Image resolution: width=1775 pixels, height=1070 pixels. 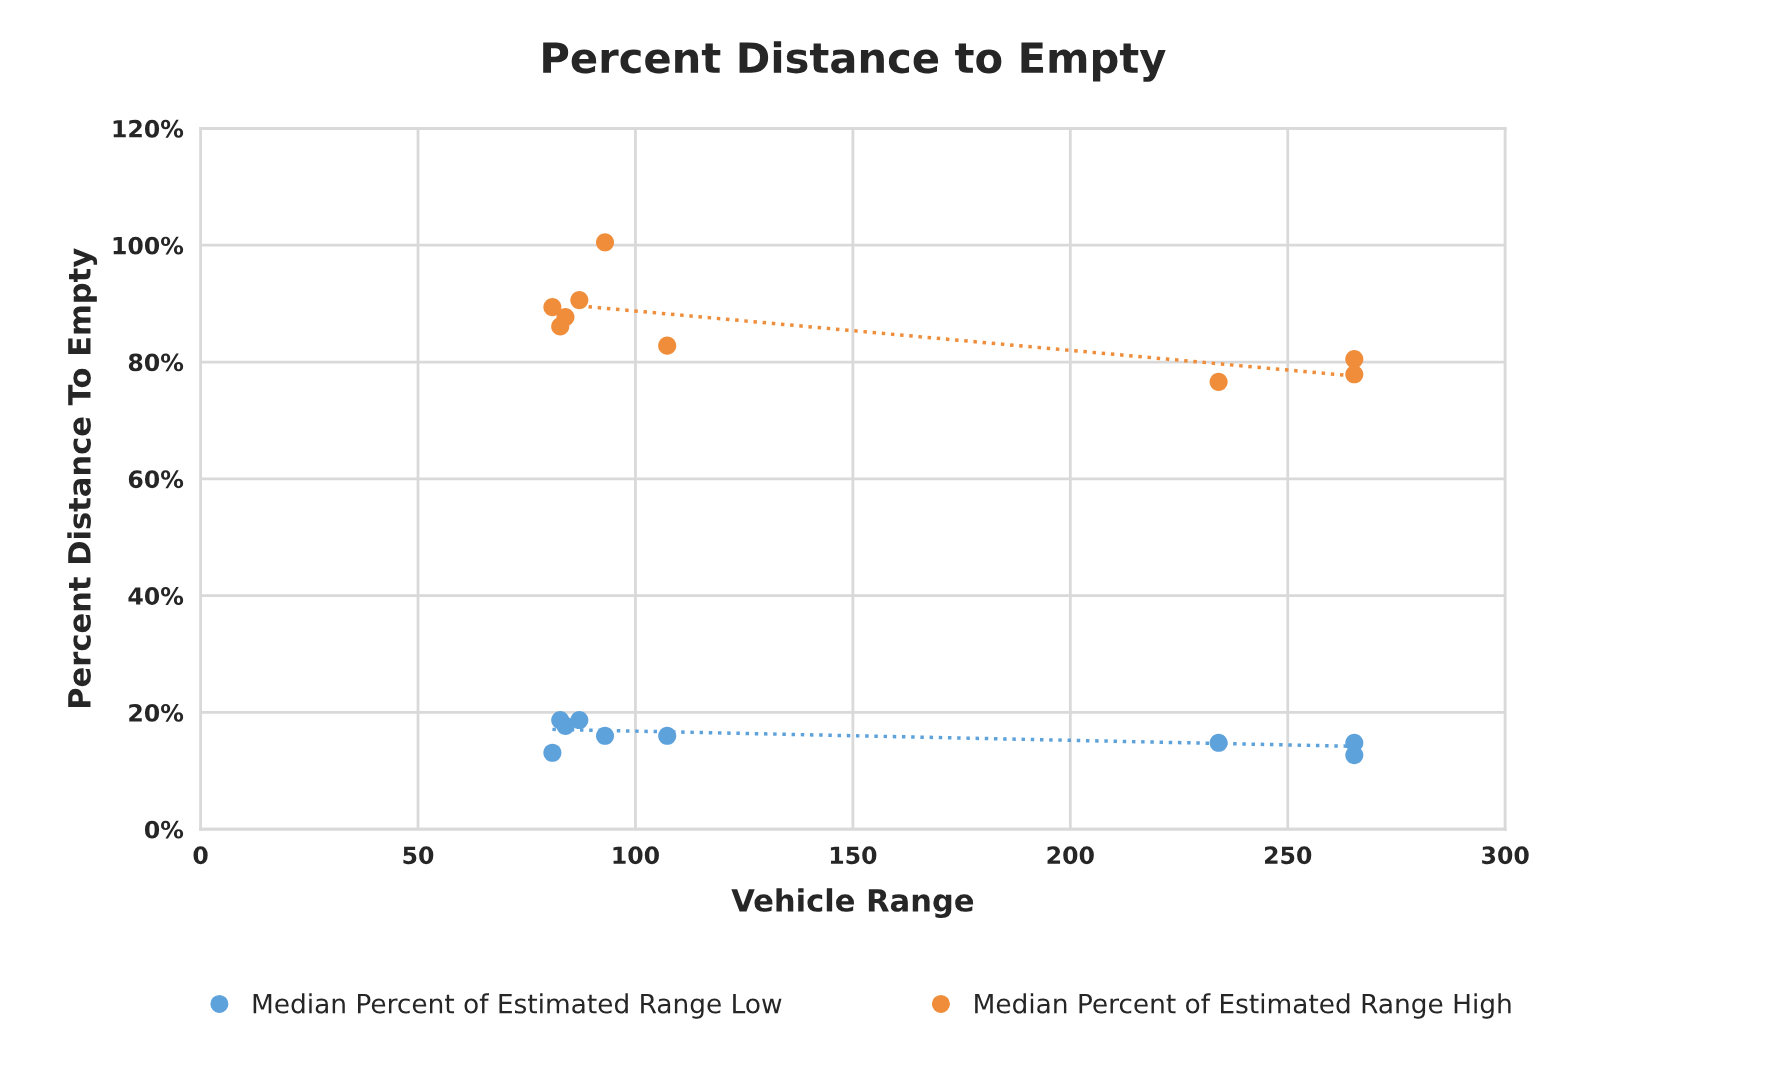 What do you see at coordinates (156, 362) in the screenshot?
I see `y-tick-label: 80%` at bounding box center [156, 362].